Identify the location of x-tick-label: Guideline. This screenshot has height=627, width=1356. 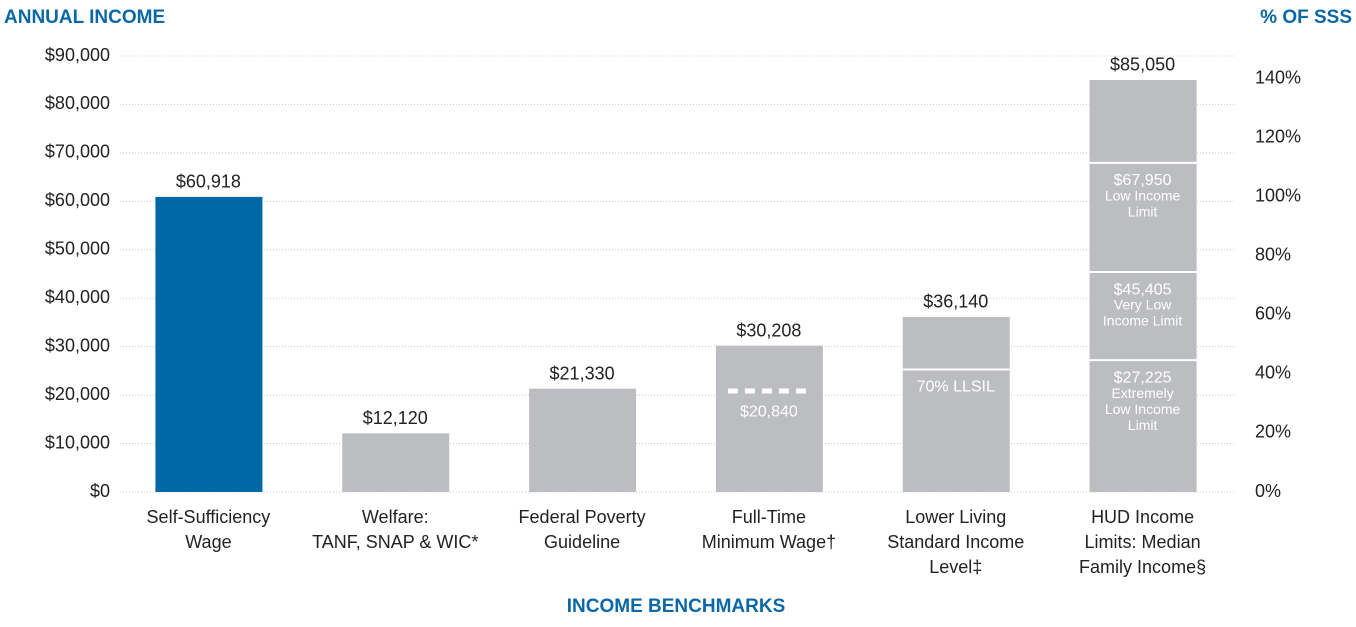
(582, 542).